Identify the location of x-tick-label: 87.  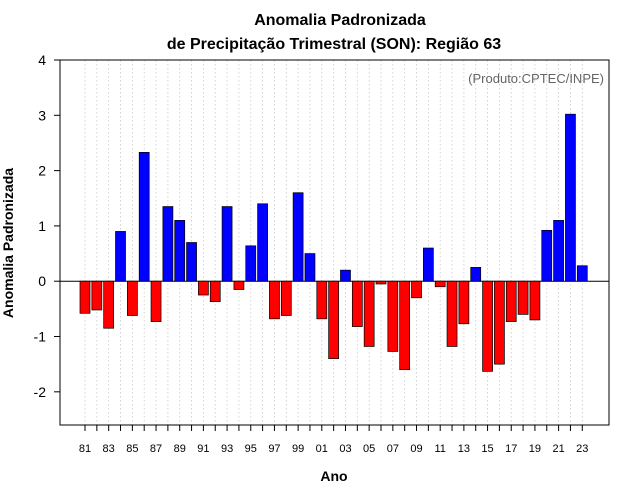
(156, 449).